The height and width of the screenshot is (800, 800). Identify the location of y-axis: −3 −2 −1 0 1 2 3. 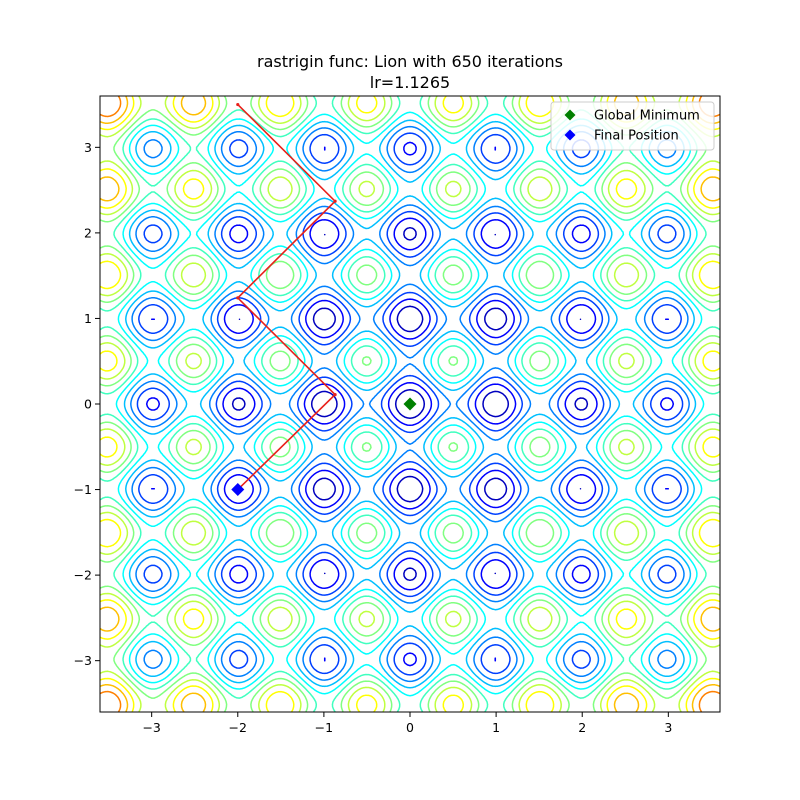
(87, 404).